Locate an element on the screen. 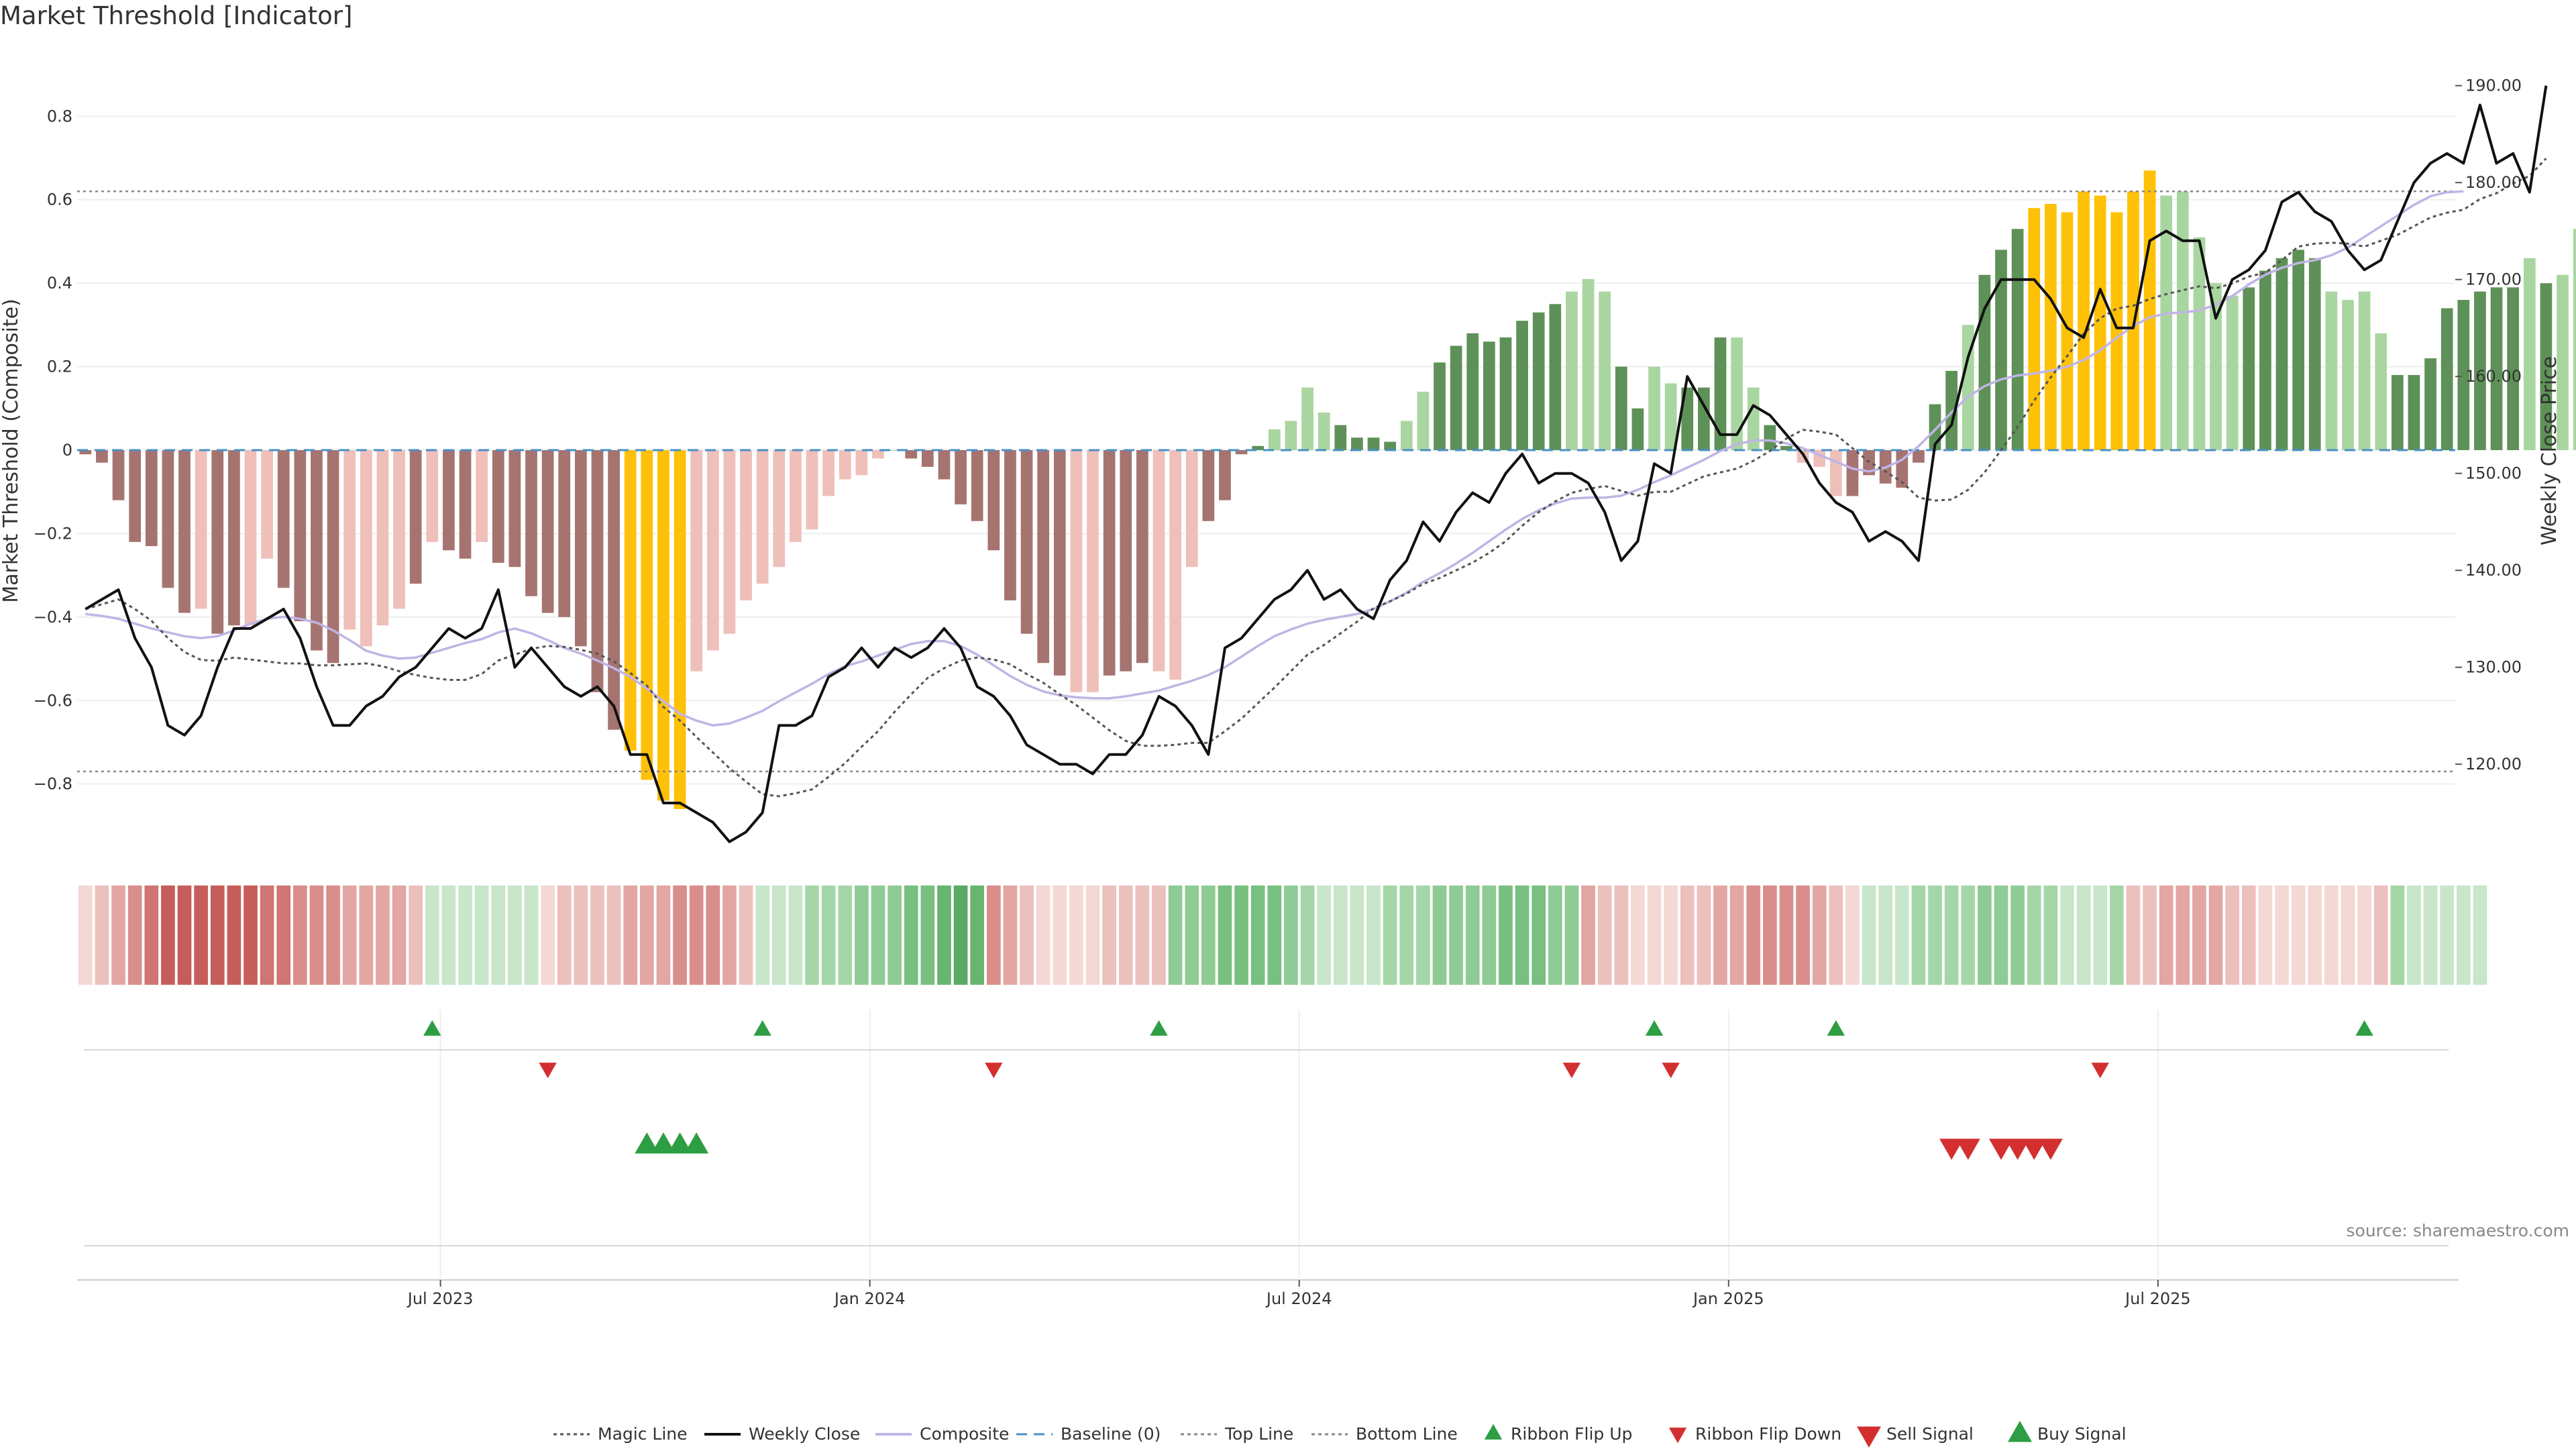 The image size is (2576, 1449). y-tick-label: 0.6 is located at coordinates (59, 200).